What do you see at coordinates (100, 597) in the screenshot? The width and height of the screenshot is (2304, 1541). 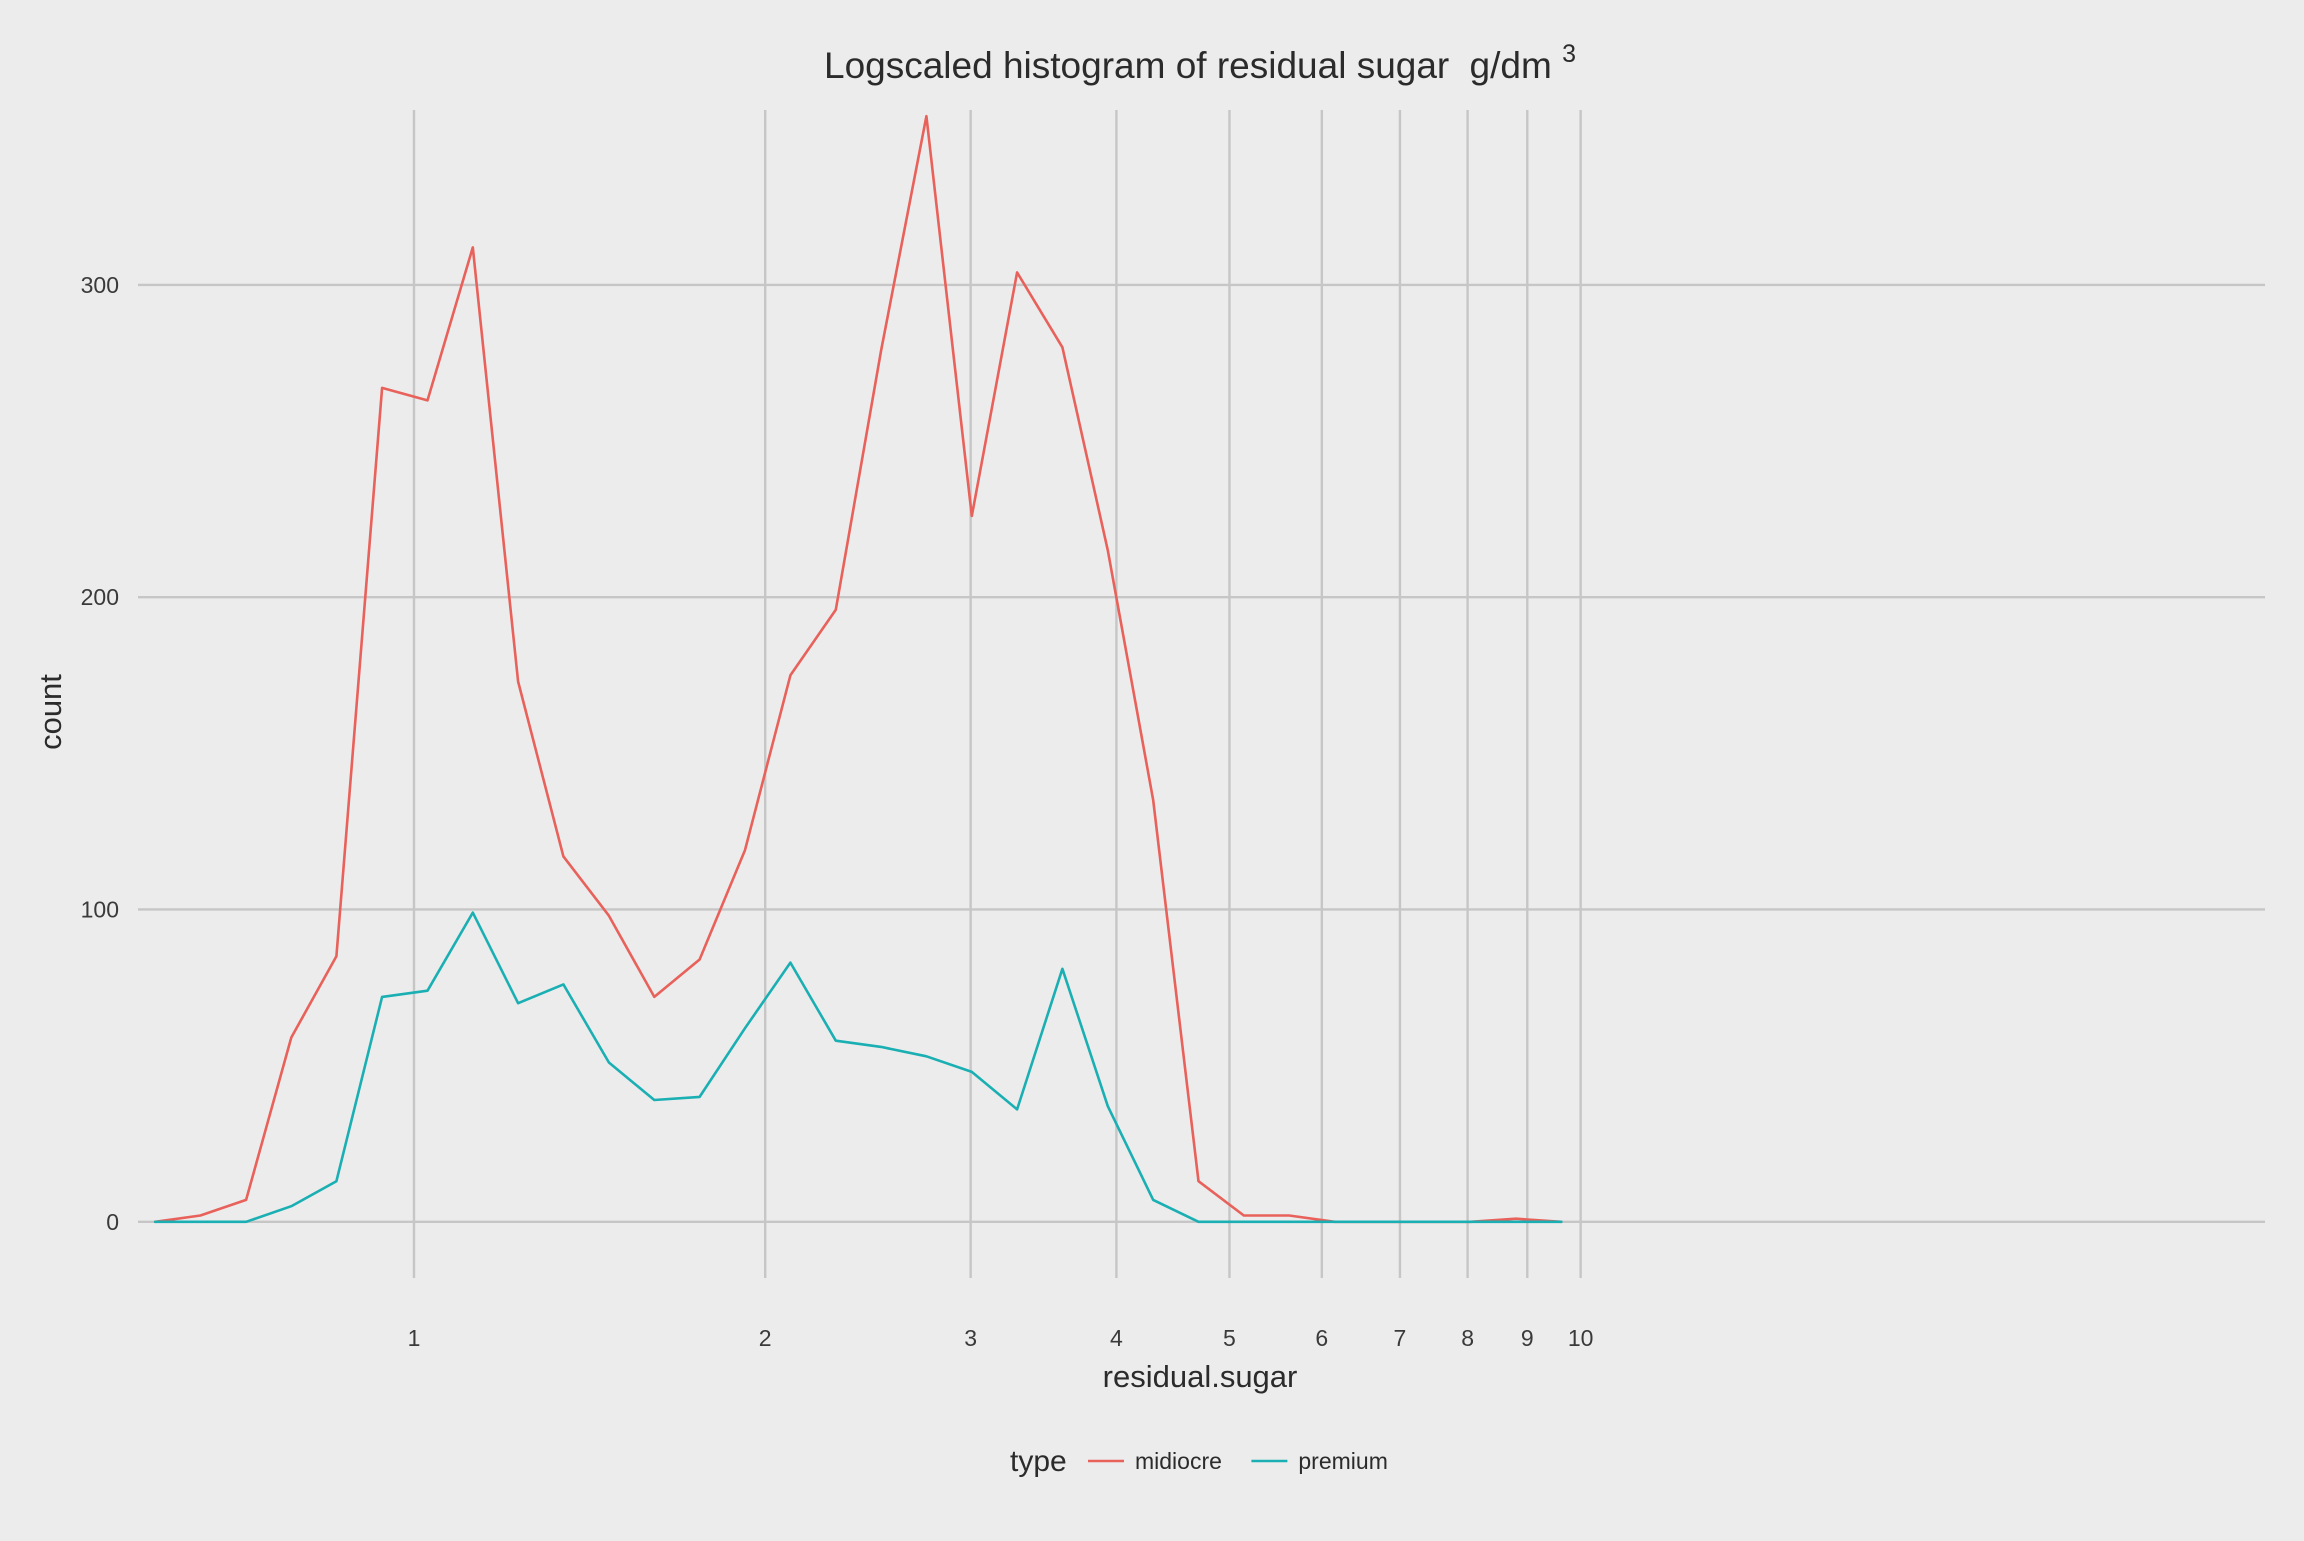 I see `y-tick-label: 200` at bounding box center [100, 597].